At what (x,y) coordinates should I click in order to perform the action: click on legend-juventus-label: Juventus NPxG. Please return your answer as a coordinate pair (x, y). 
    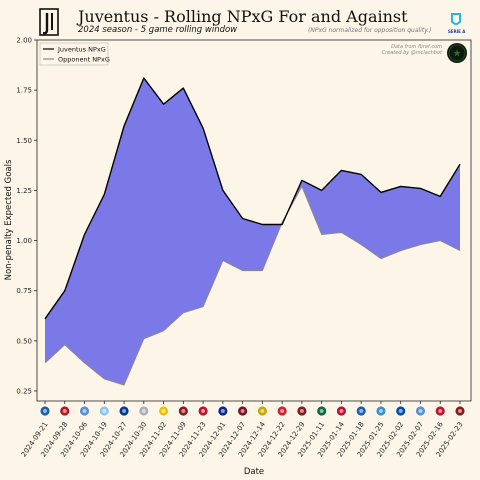
    Looking at the image, I should click on (81, 50).